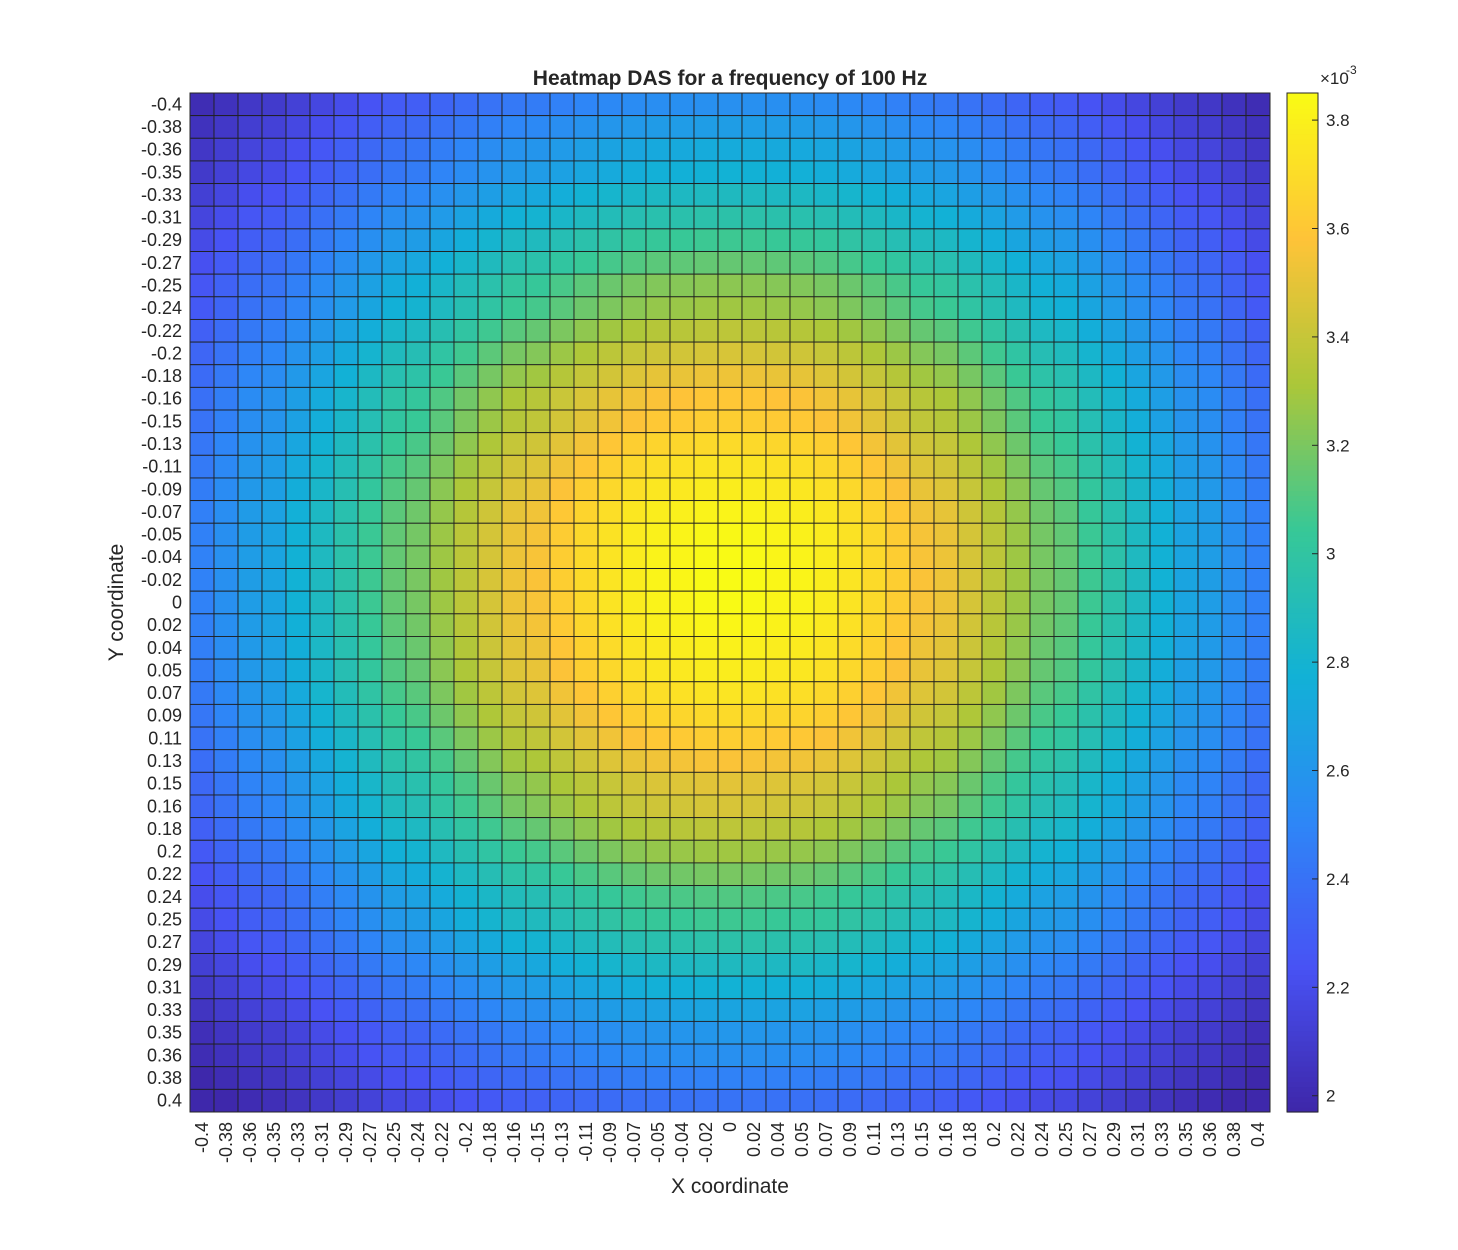  What do you see at coordinates (418, 1142) in the screenshot?
I see `x-tick-label: -0.24` at bounding box center [418, 1142].